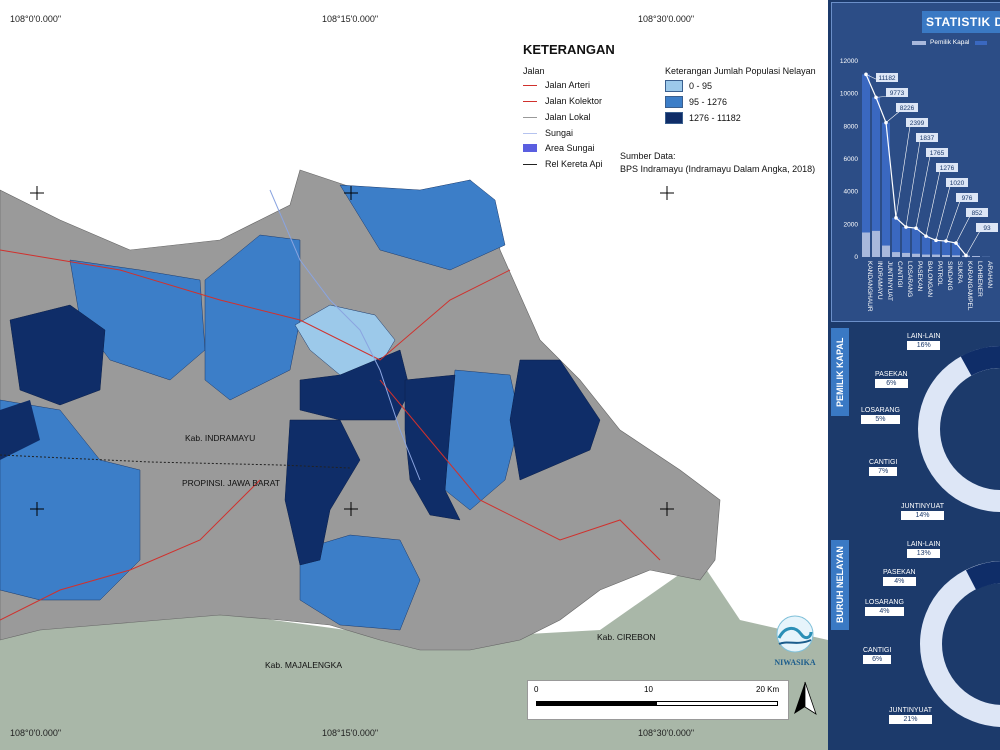  What do you see at coordinates (919, 42) in the screenshot?
I see `legend-swatch-pemilik` at bounding box center [919, 42].